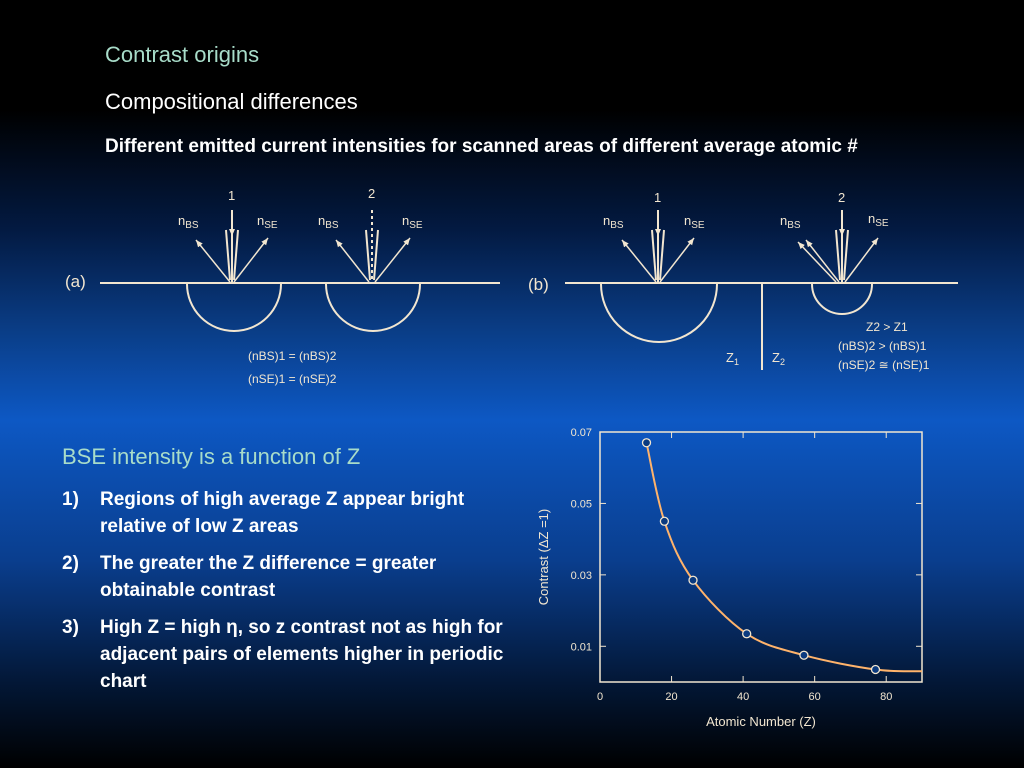 The height and width of the screenshot is (768, 1024). Describe the element at coordinates (412, 222) in the screenshot. I see `label-nse-a2: nSE` at that location.